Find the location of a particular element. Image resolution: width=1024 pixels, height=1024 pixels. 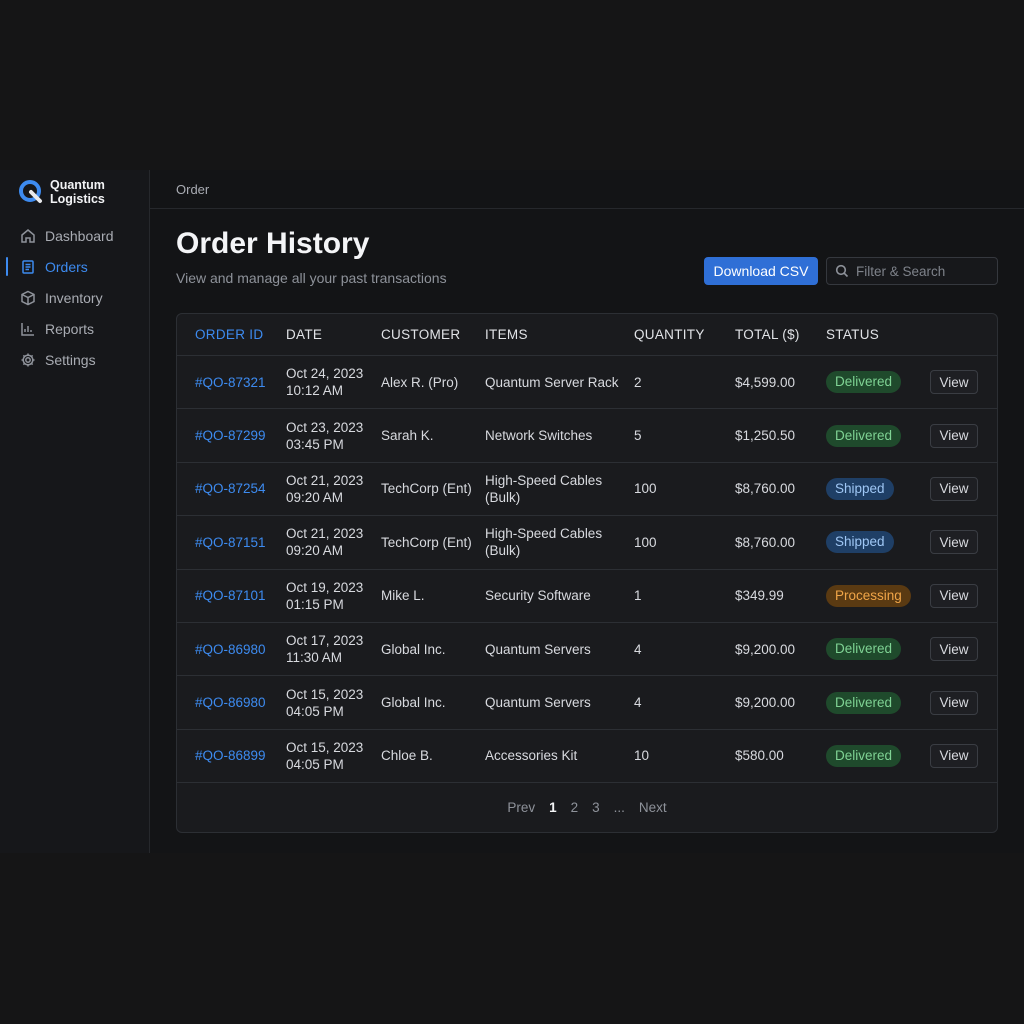

order-id-link: #QO-87101 is located at coordinates (230, 596).